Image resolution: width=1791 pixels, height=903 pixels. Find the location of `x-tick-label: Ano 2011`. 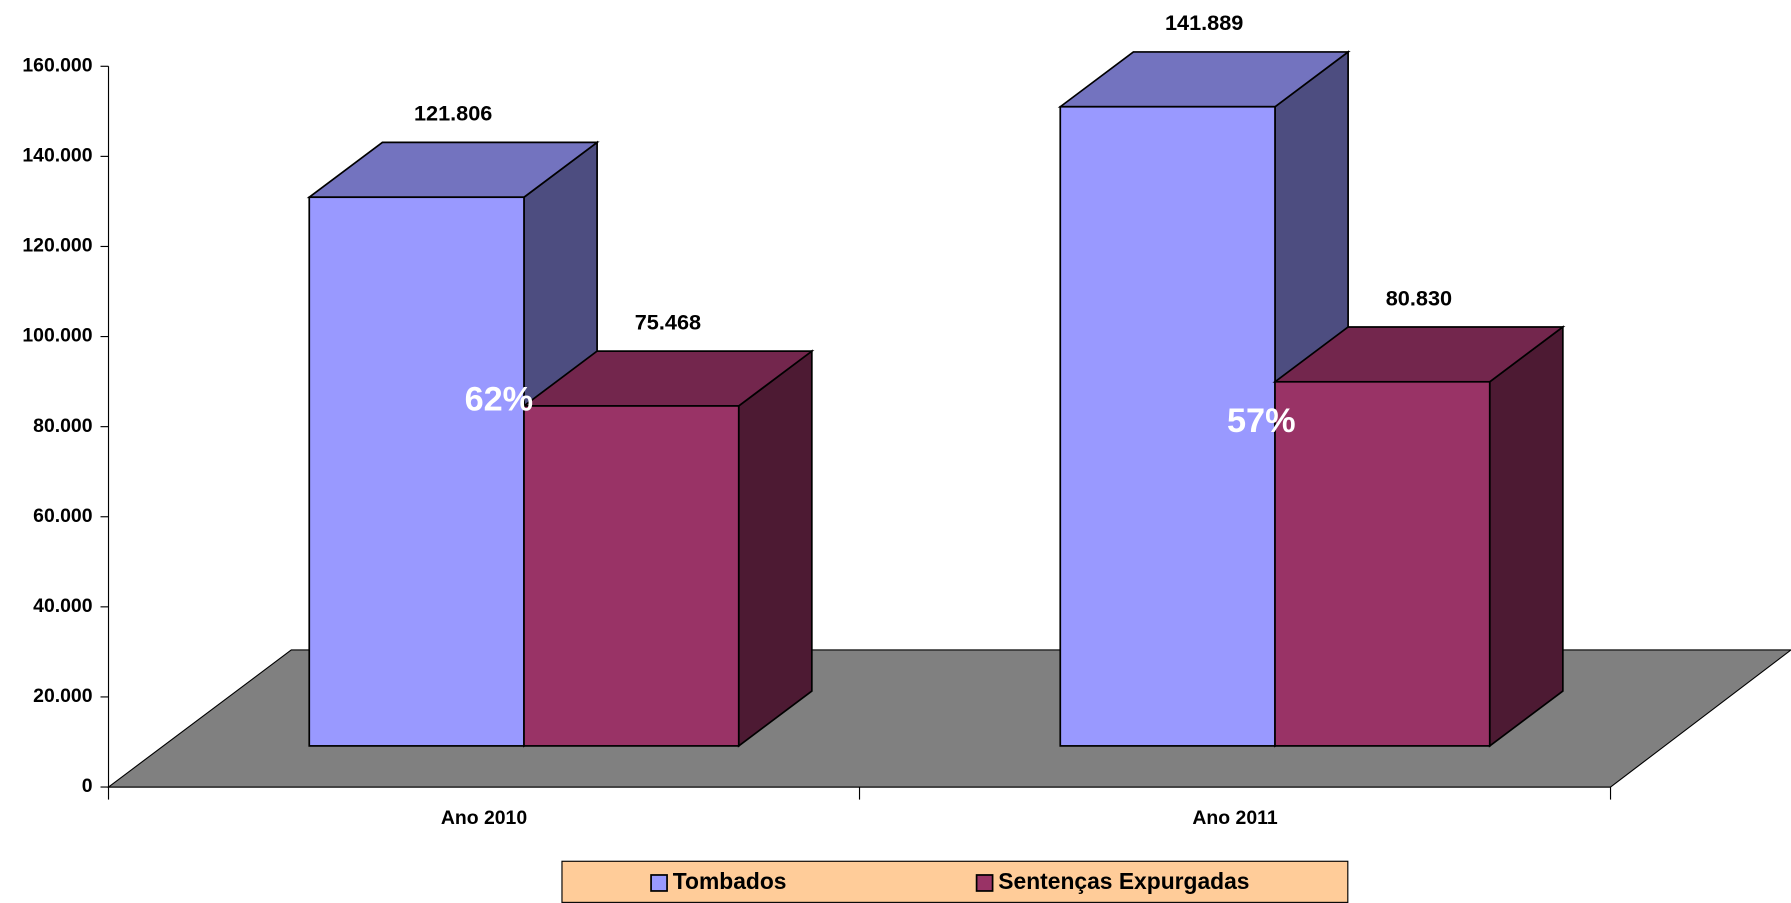

x-tick-label: Ano 2011 is located at coordinates (1234, 818).